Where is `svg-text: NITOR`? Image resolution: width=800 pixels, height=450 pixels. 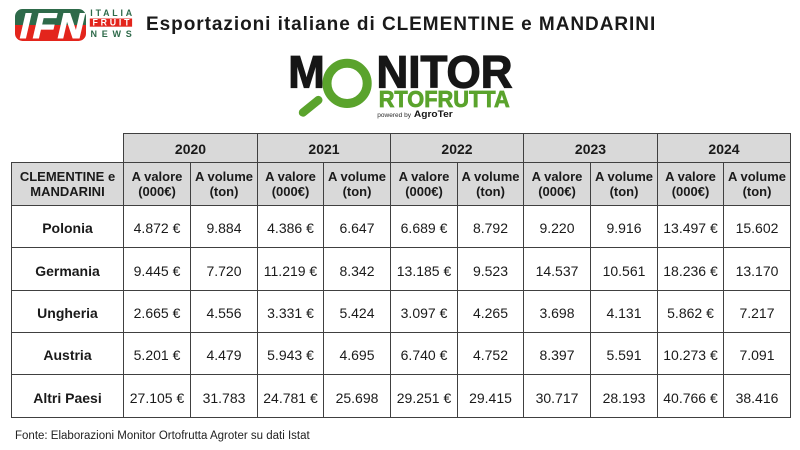 svg-text: NITOR is located at coordinates (445, 73).